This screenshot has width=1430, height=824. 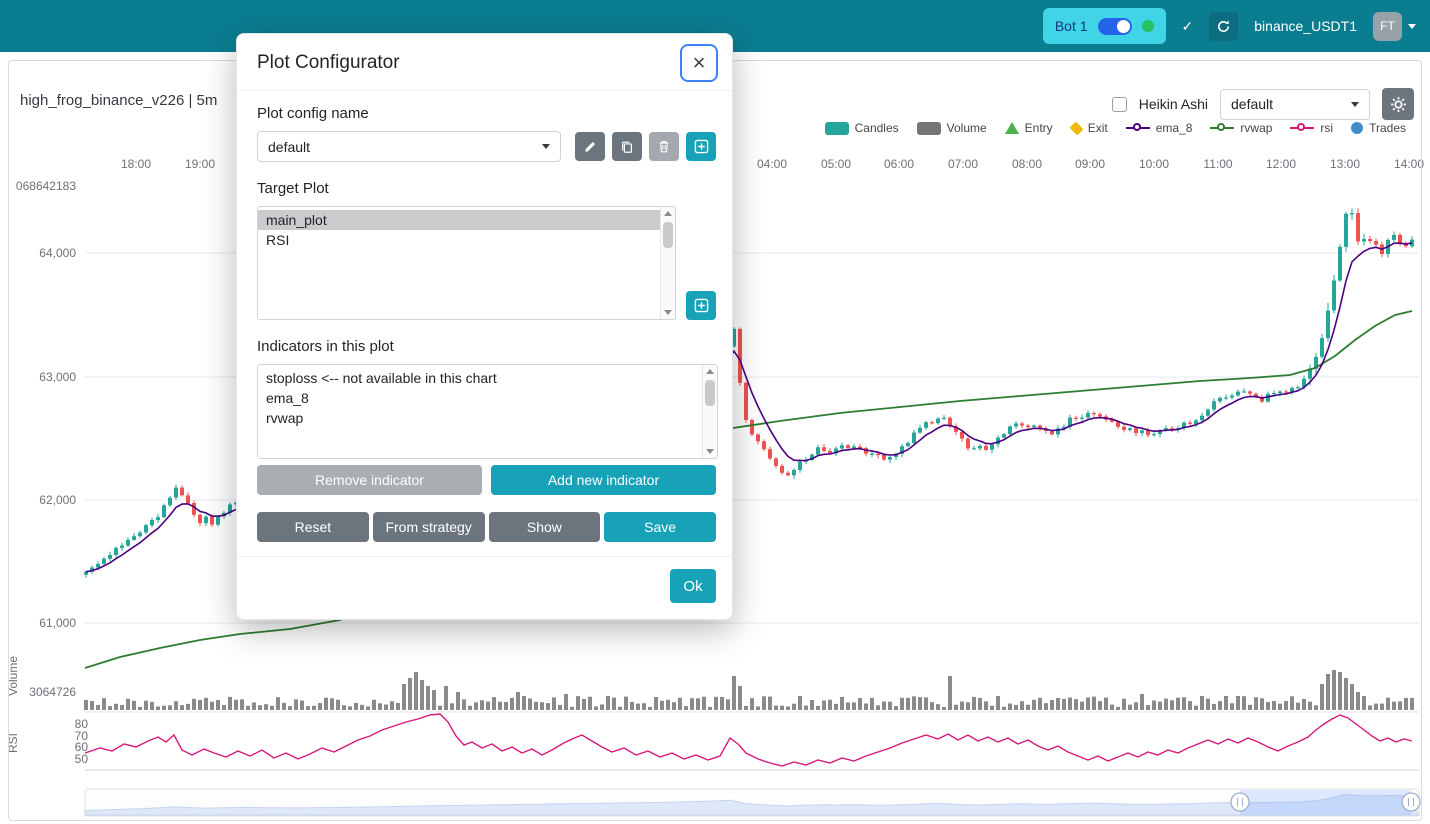 I want to click on avatar: FT, so click(x=1387, y=26).